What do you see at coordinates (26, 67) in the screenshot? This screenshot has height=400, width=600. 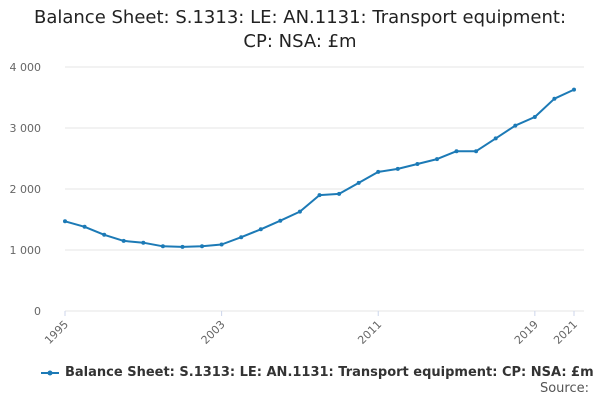 I see `y-tick-label: 4 000` at bounding box center [26, 67].